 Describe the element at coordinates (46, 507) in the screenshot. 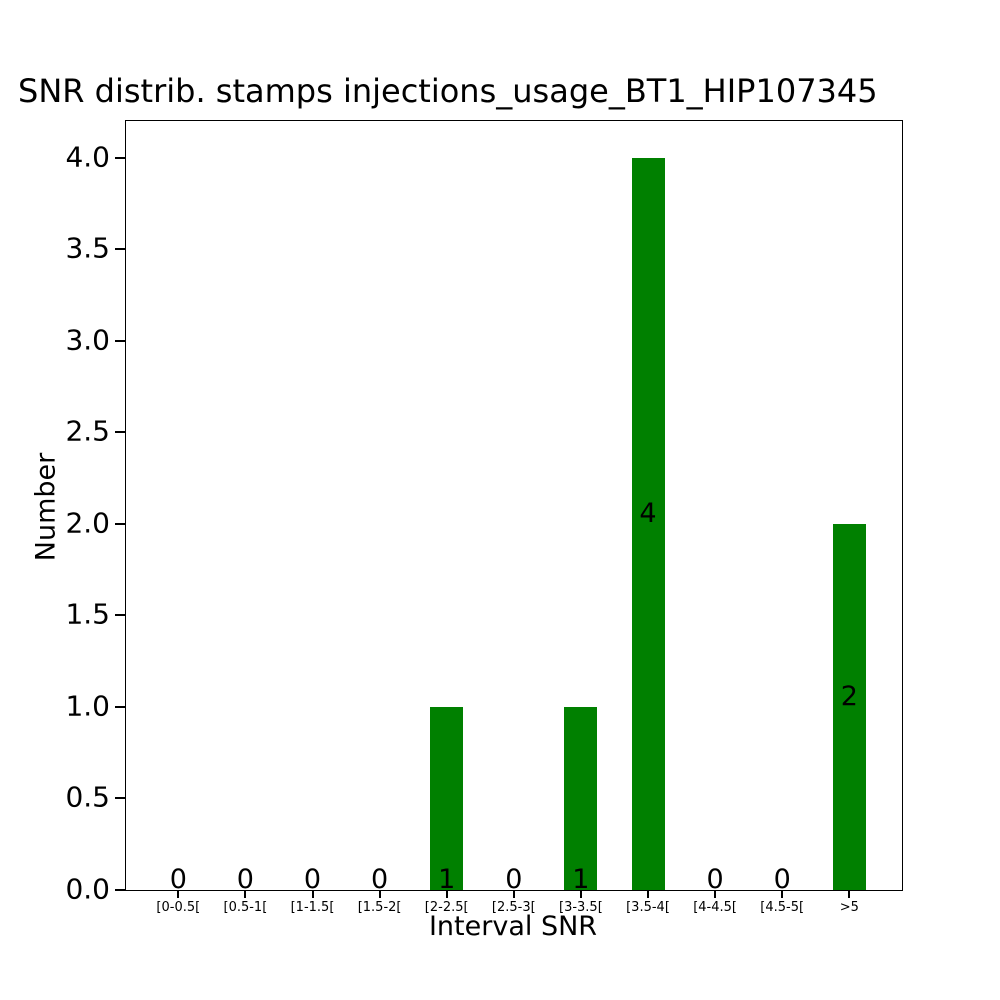

I see `y-axis-label: Number` at that location.